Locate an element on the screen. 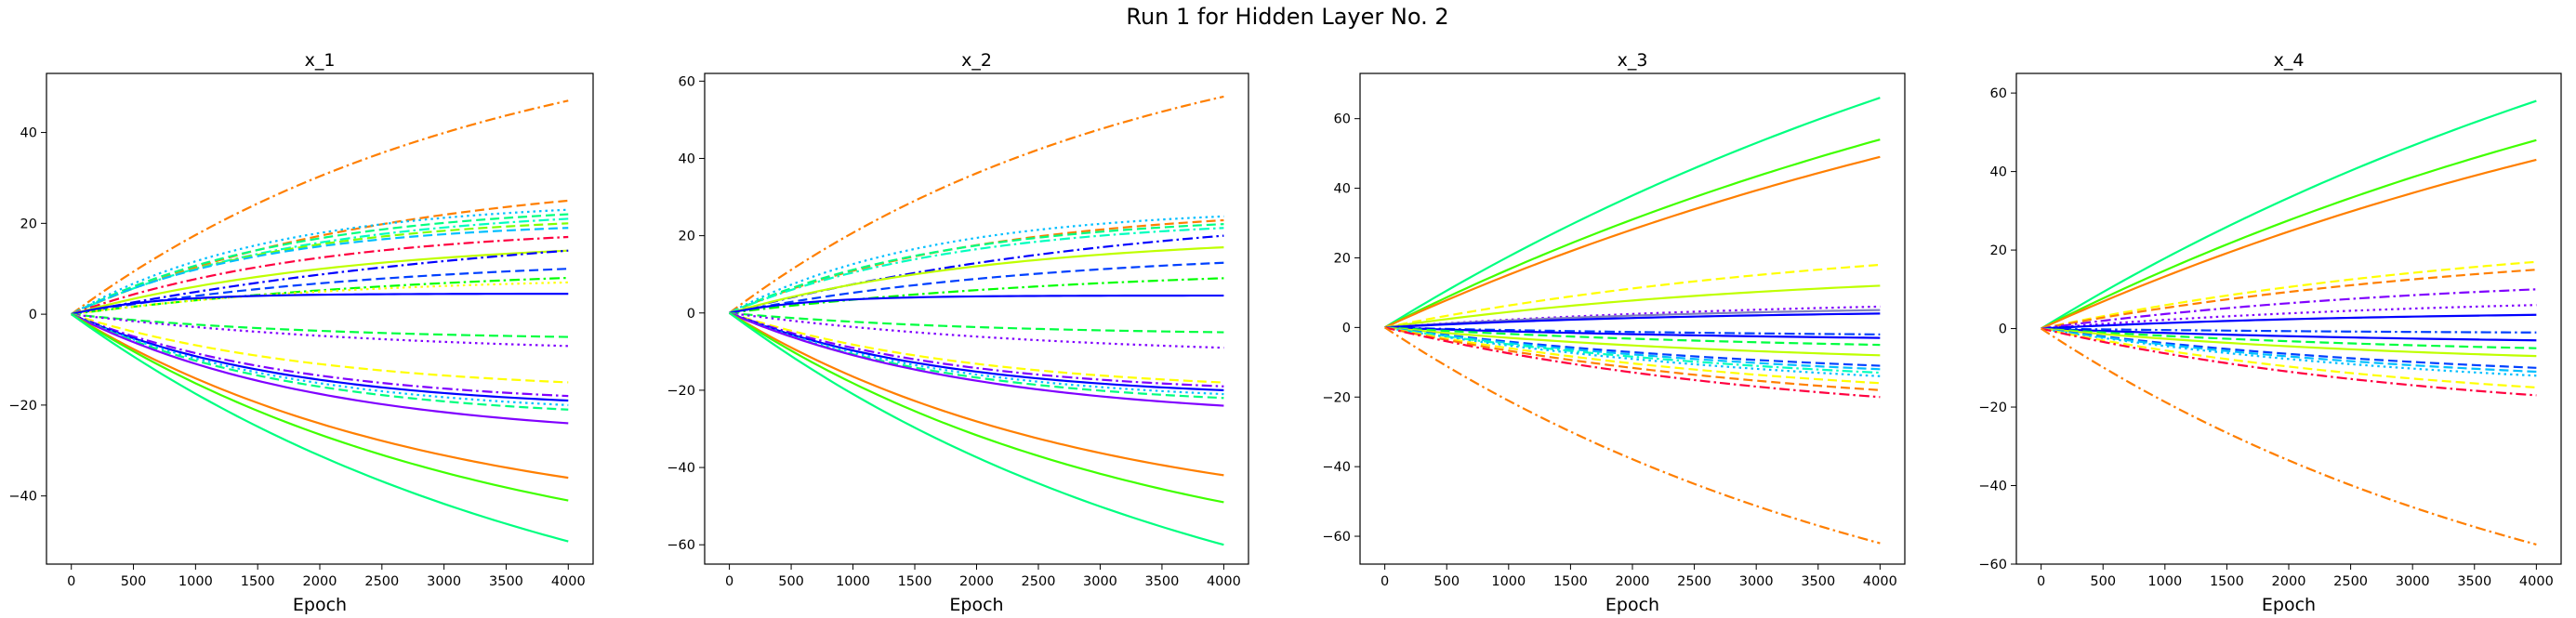  subplot-title: x_2 is located at coordinates (976, 60).